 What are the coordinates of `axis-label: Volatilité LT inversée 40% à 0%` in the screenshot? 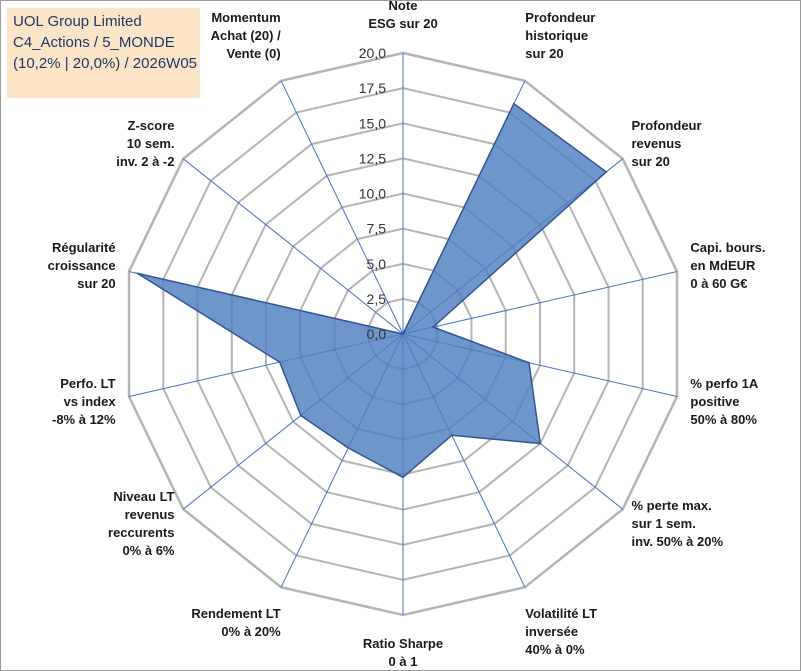 It's located at (561, 631).